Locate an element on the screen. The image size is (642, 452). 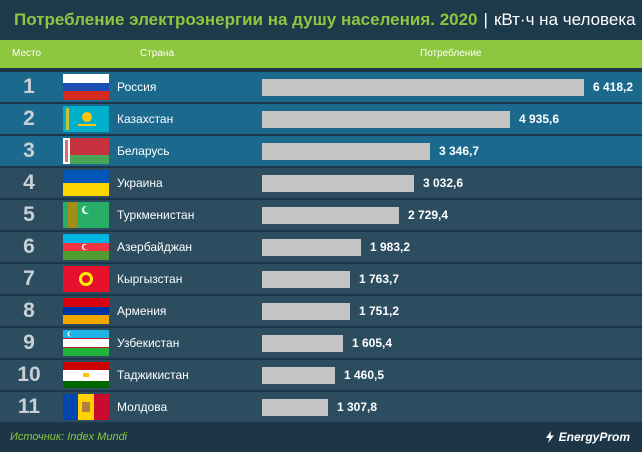
source-text: Источник: Index Mundi is located at coordinates (69, 437).